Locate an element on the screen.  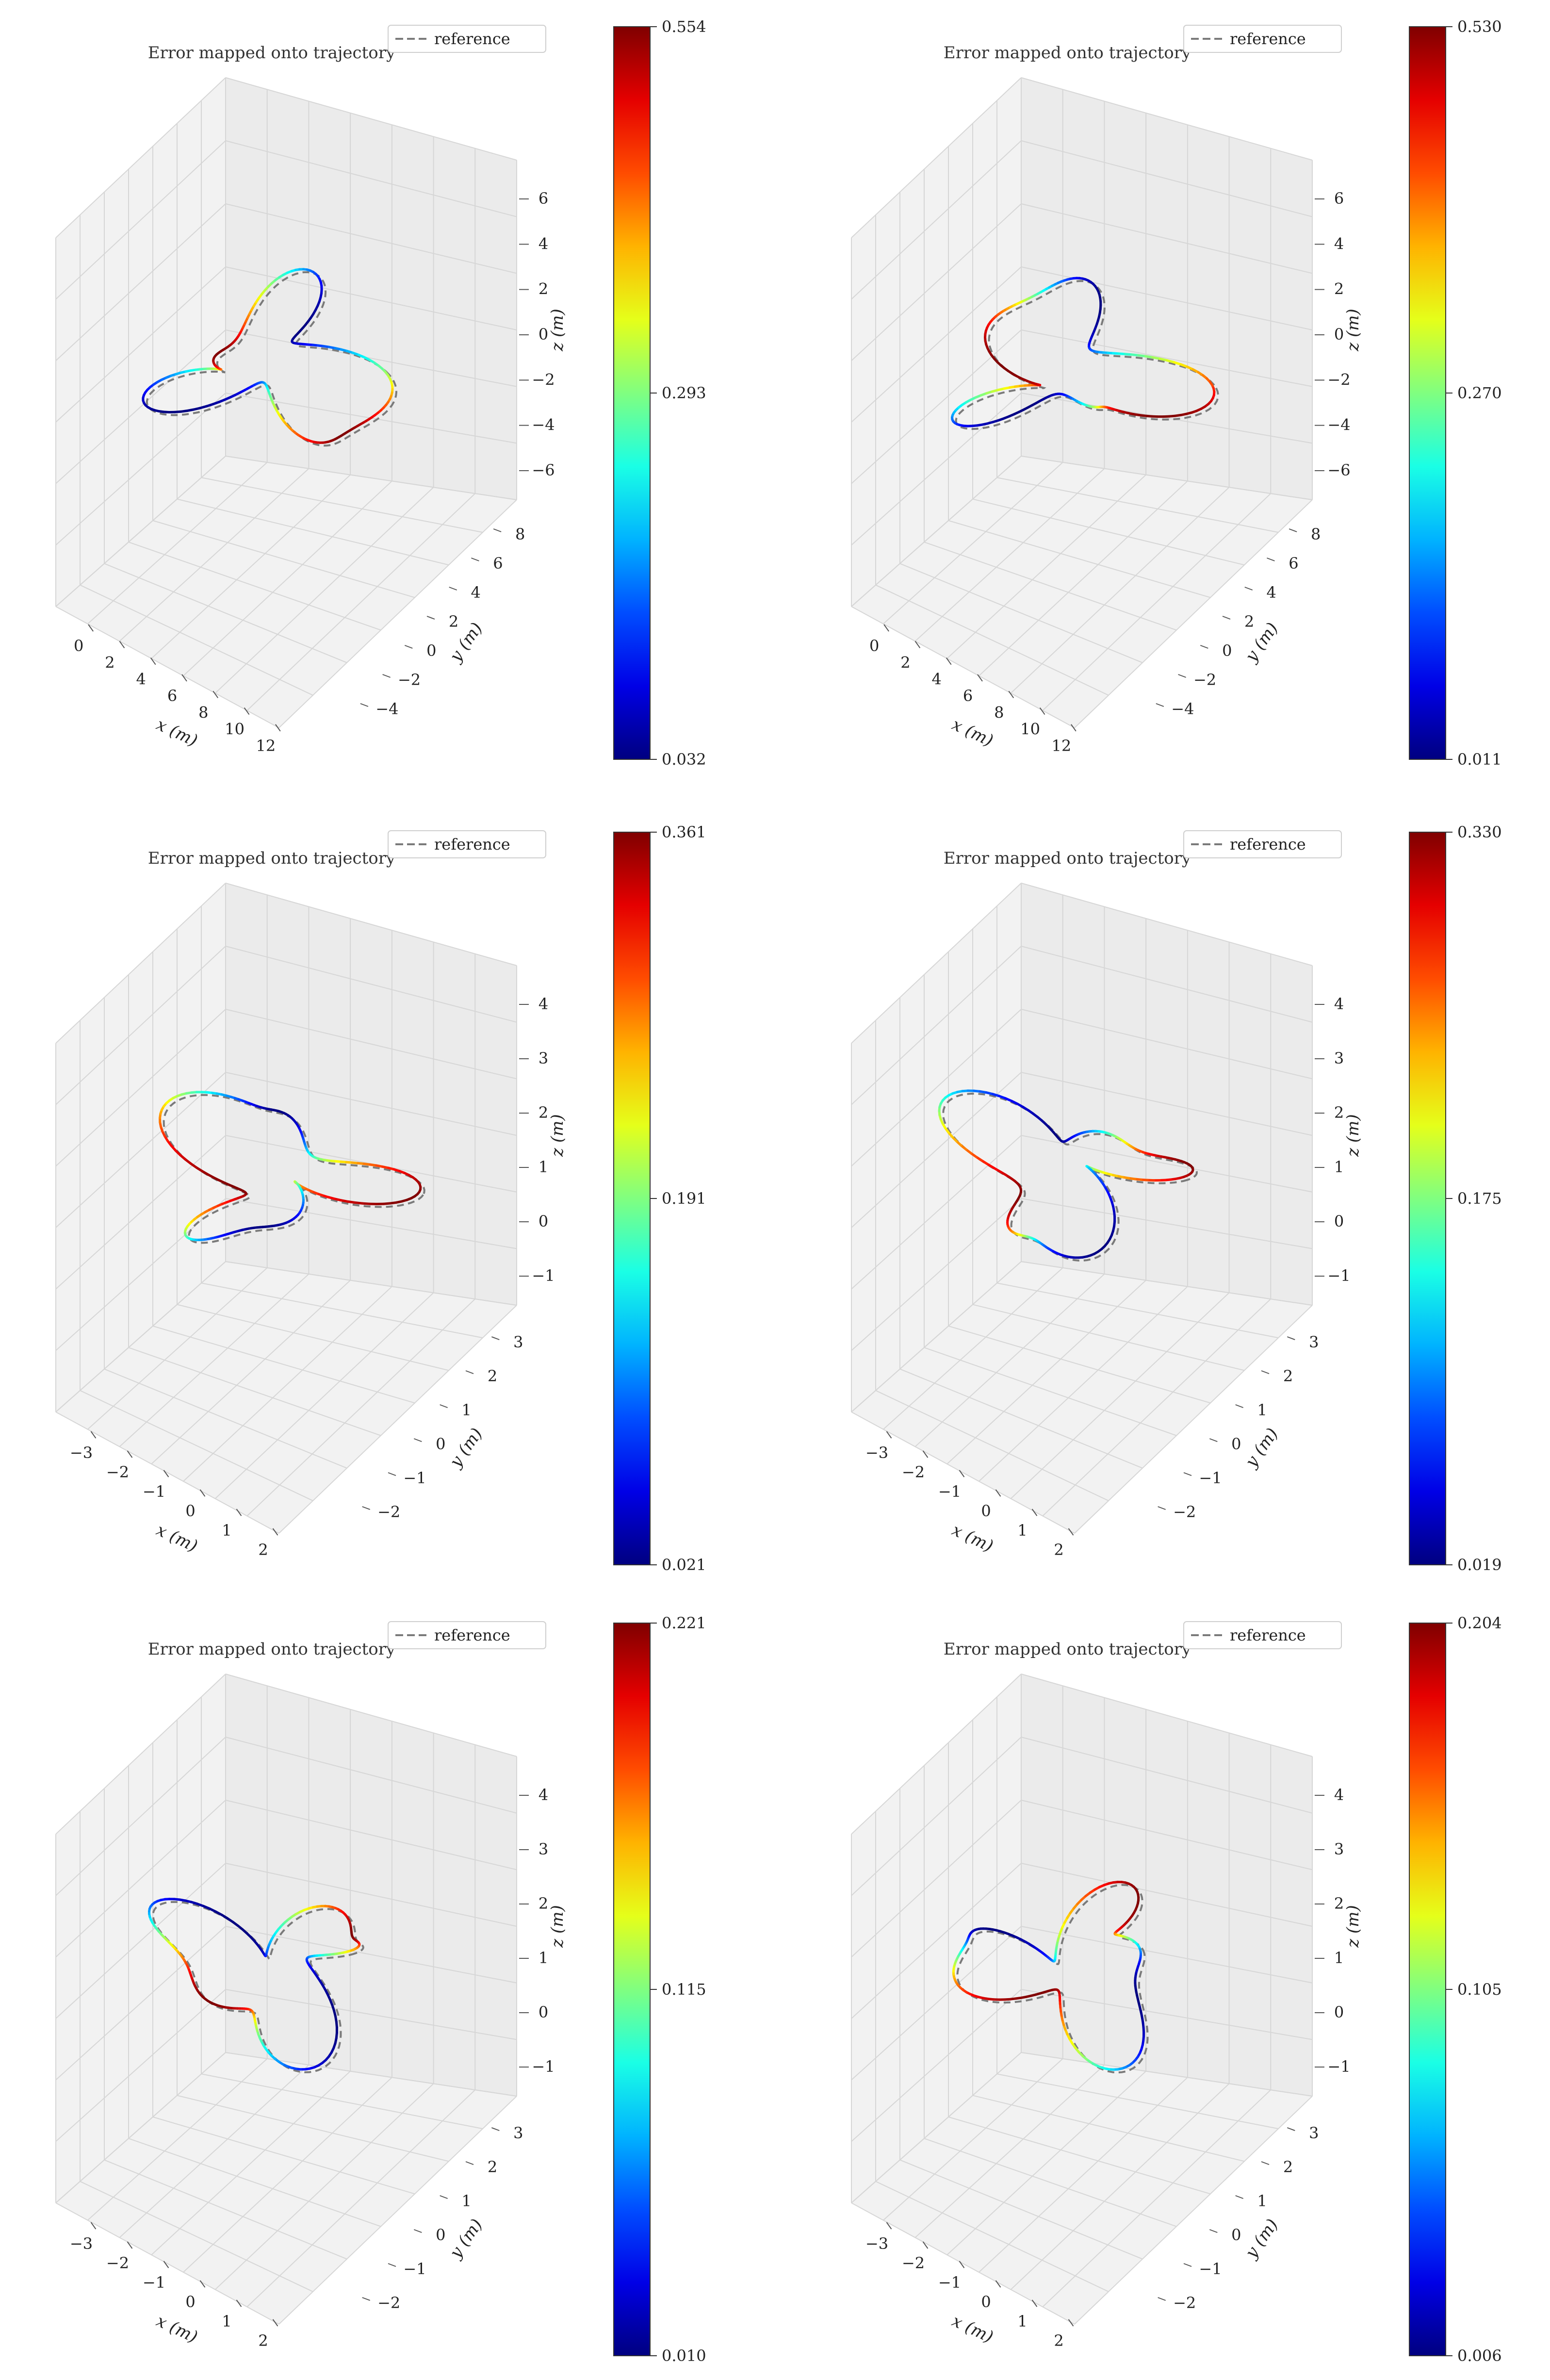
z-axis-label: z (m) is located at coordinates (1353, 1135).